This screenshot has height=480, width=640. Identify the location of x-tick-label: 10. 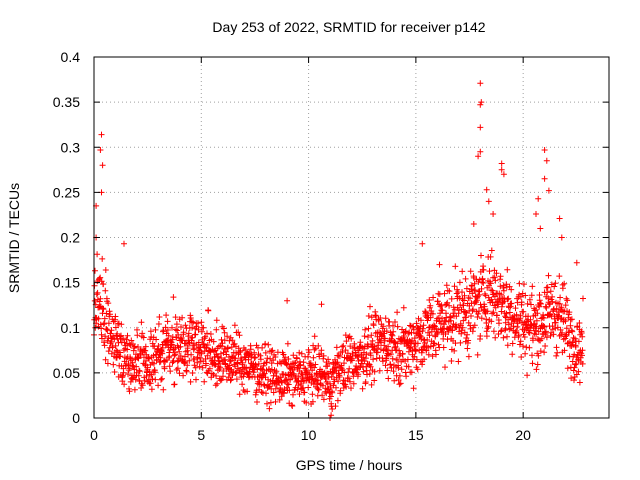
(309, 435).